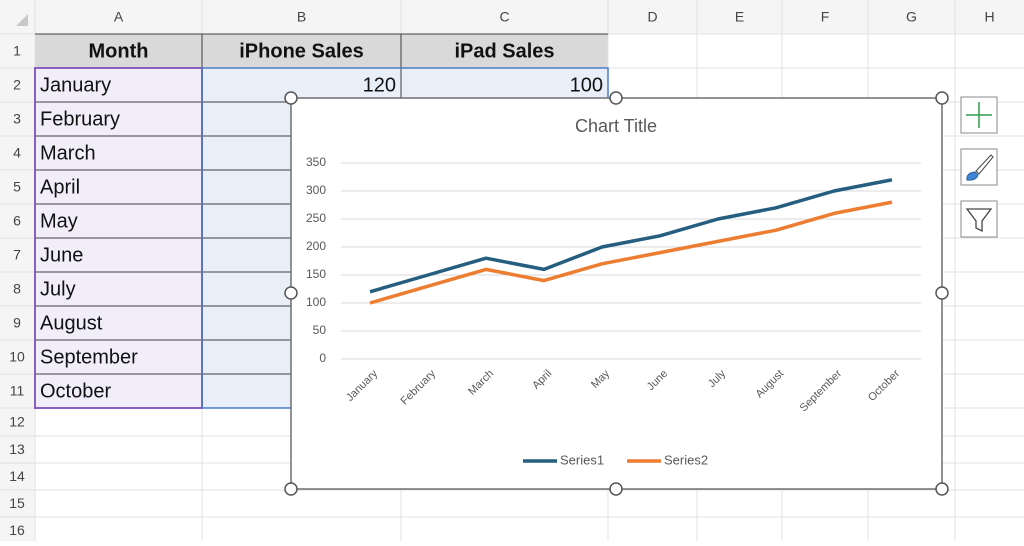  What do you see at coordinates (17, 503) in the screenshot?
I see `row-header: 15` at bounding box center [17, 503].